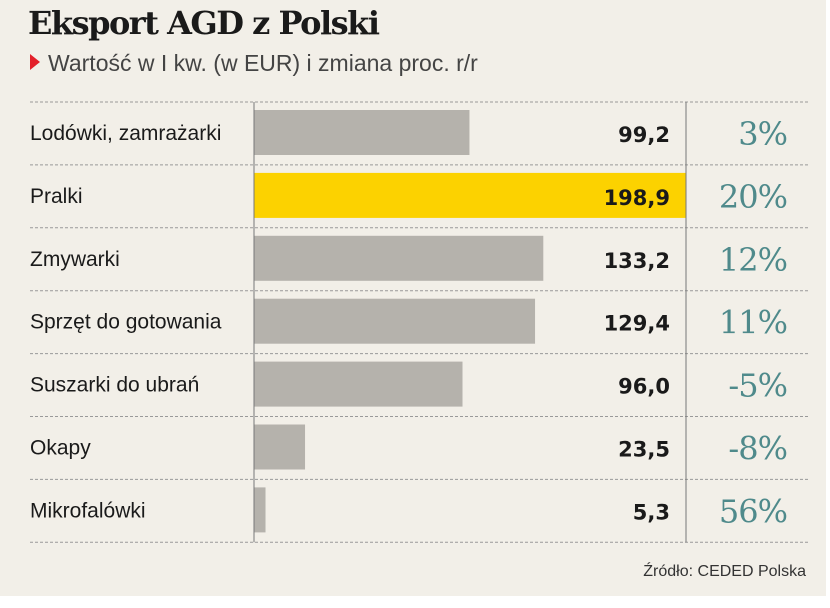 This screenshot has width=830, height=608. I want to click on category-label: Okapy, so click(60, 448).